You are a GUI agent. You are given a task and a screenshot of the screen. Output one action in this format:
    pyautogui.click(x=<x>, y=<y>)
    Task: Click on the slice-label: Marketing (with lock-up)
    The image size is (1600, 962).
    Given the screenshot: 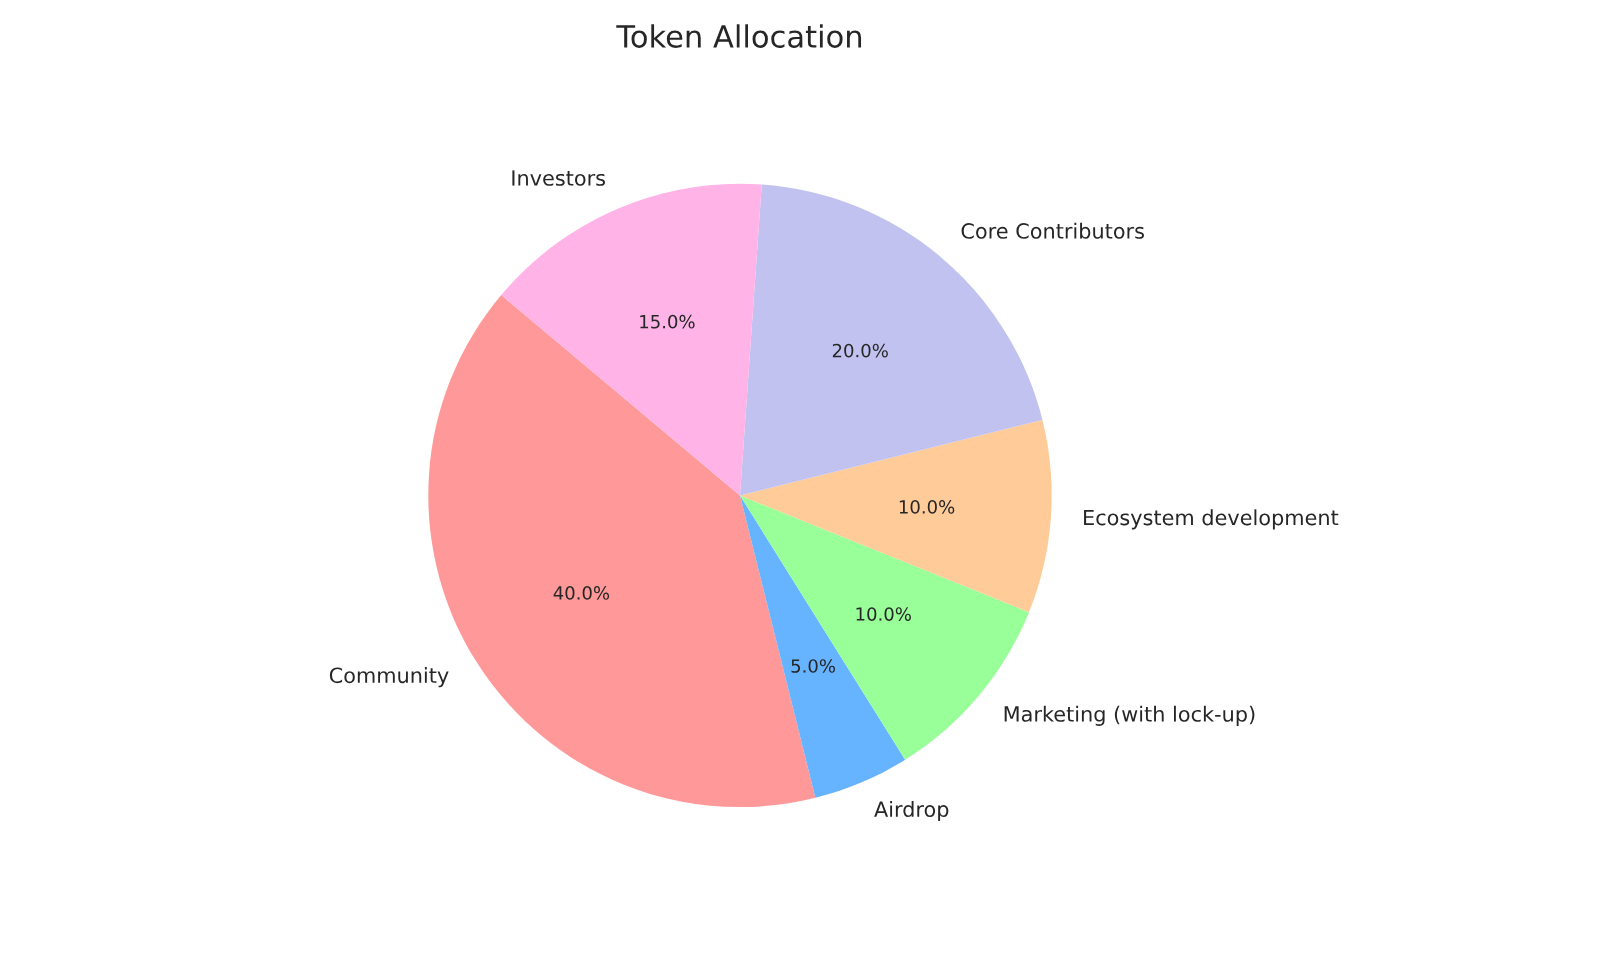 What is the action you would take?
    pyautogui.click(x=1129, y=715)
    